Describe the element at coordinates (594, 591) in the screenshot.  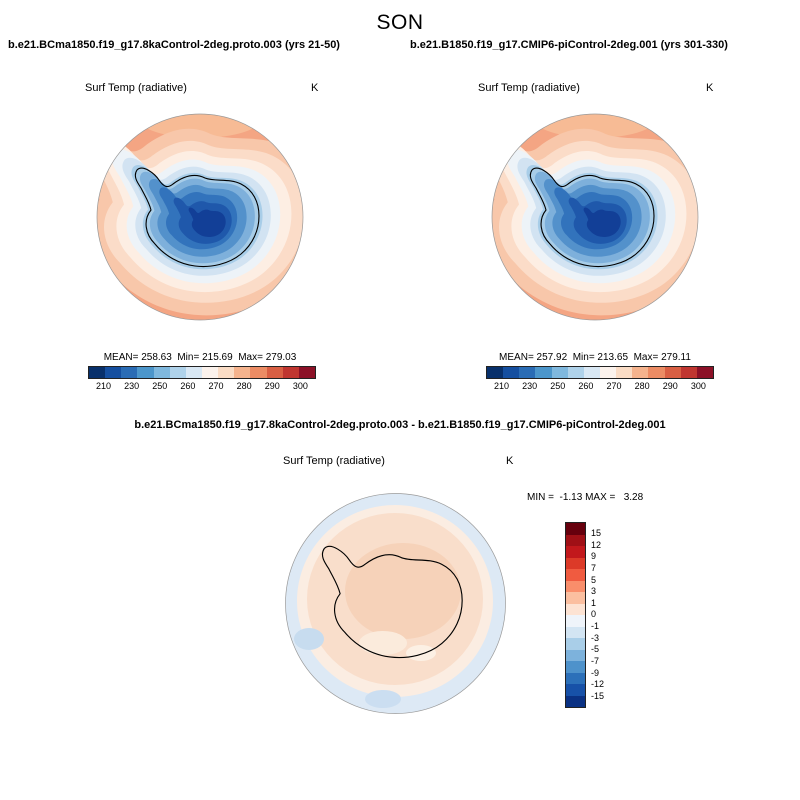
I see `colorbar-tick-label: 3` at that location.